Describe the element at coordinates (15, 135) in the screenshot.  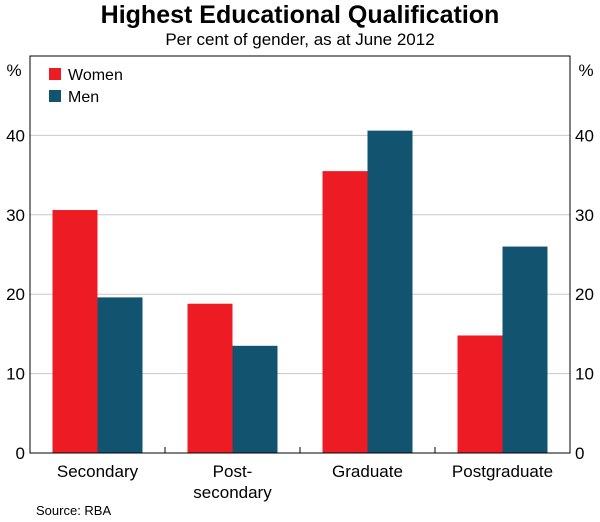
I see `y-tick-label-left: 40` at that location.